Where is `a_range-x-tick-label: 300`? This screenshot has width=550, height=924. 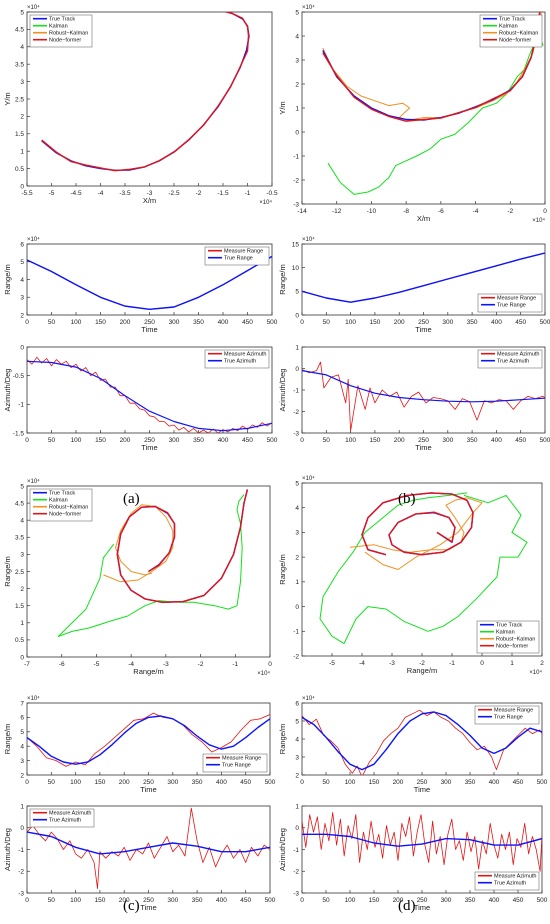 a_range-x-tick-label: 300 is located at coordinates (174, 322).